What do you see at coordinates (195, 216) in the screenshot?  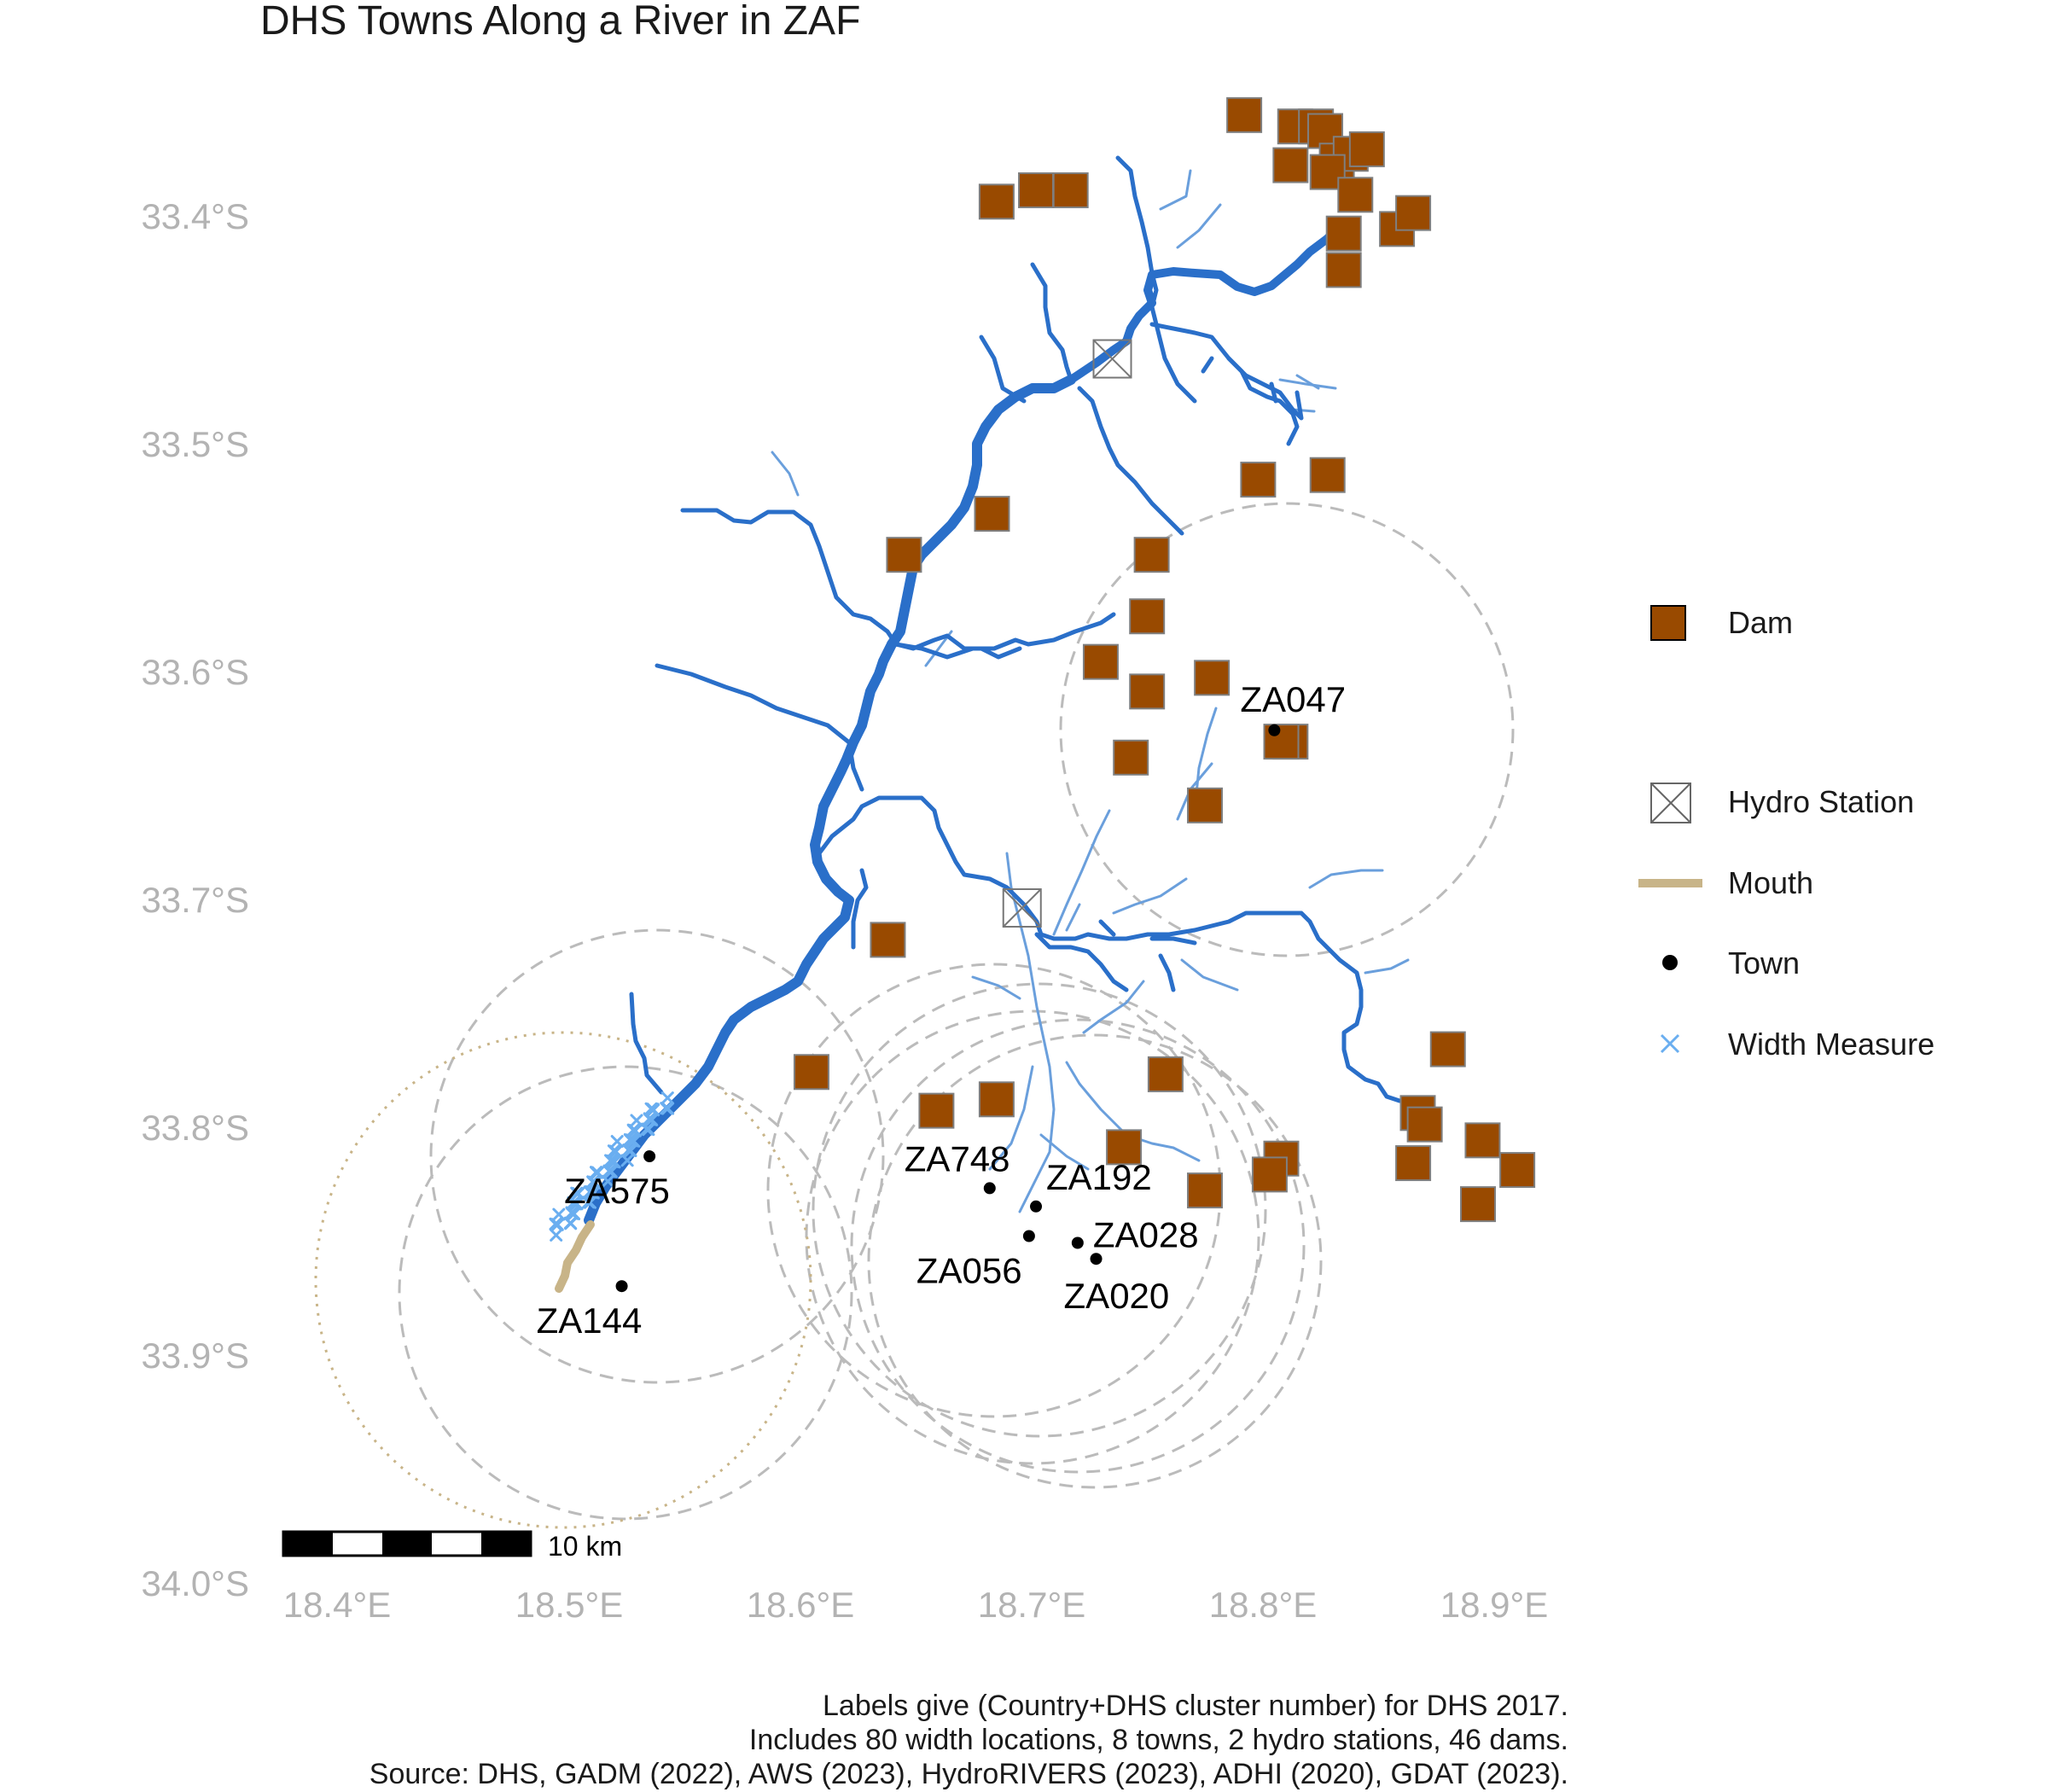 I see `y-tick-label: 33.4°S` at bounding box center [195, 216].